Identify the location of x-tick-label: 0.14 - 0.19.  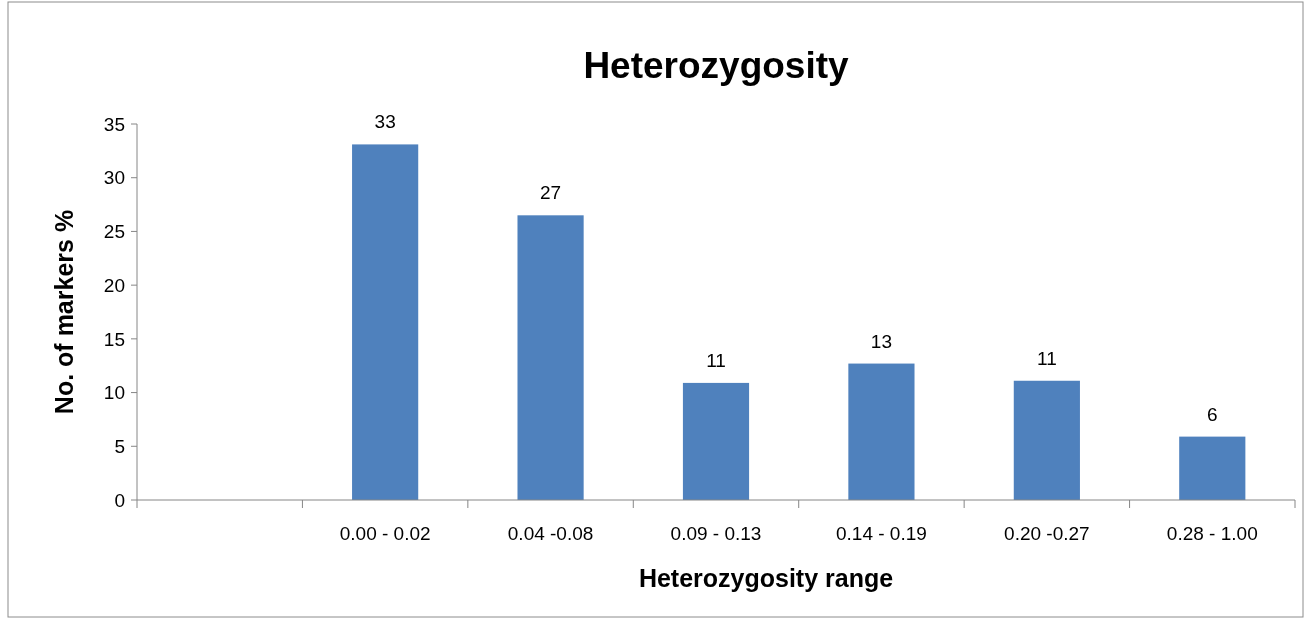
(881, 533).